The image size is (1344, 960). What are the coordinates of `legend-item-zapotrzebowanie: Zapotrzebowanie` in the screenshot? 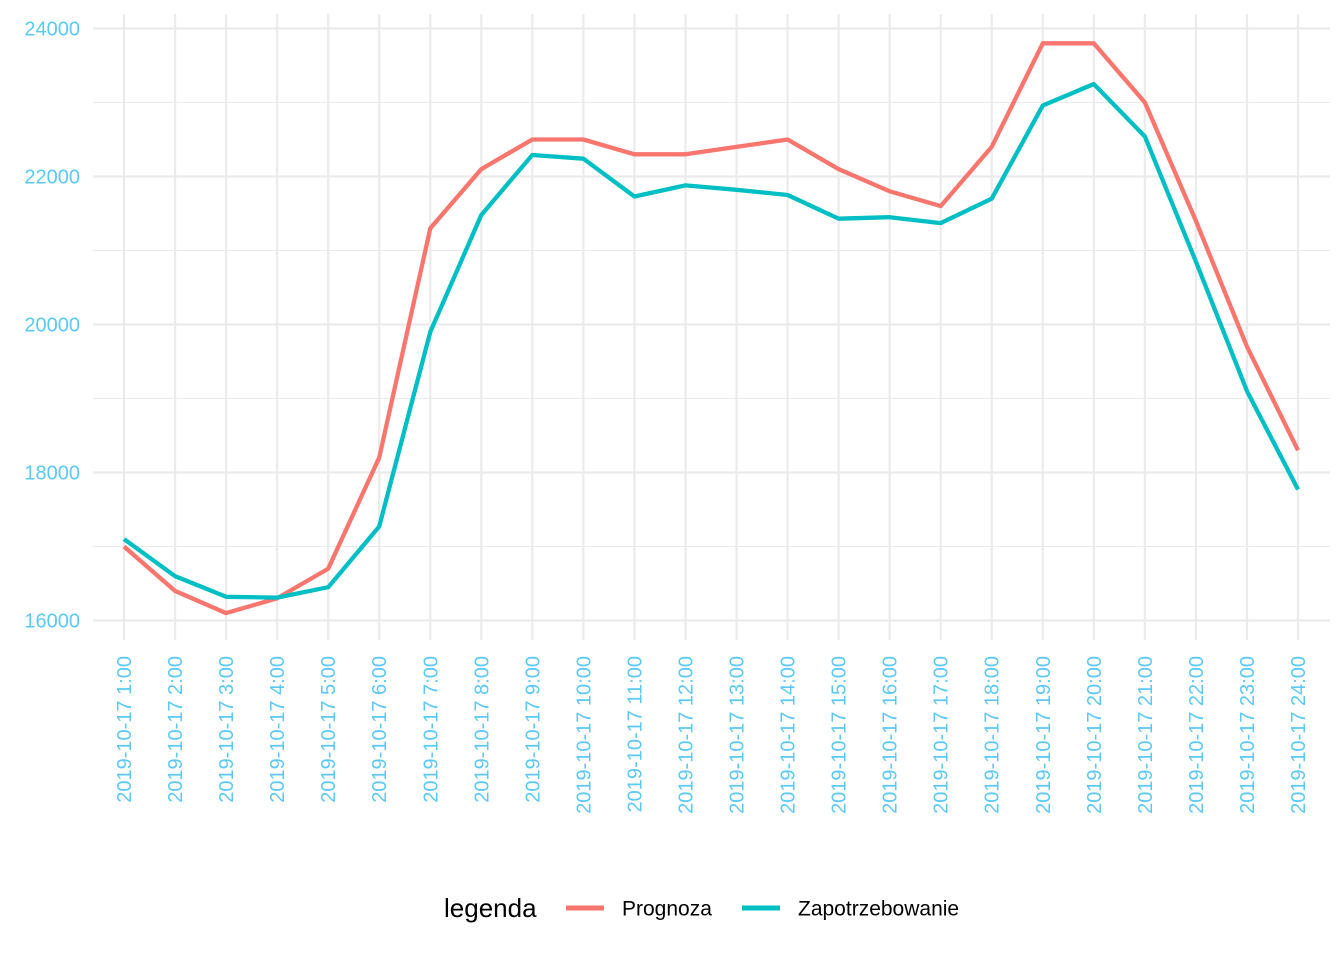 It's located at (850, 909).